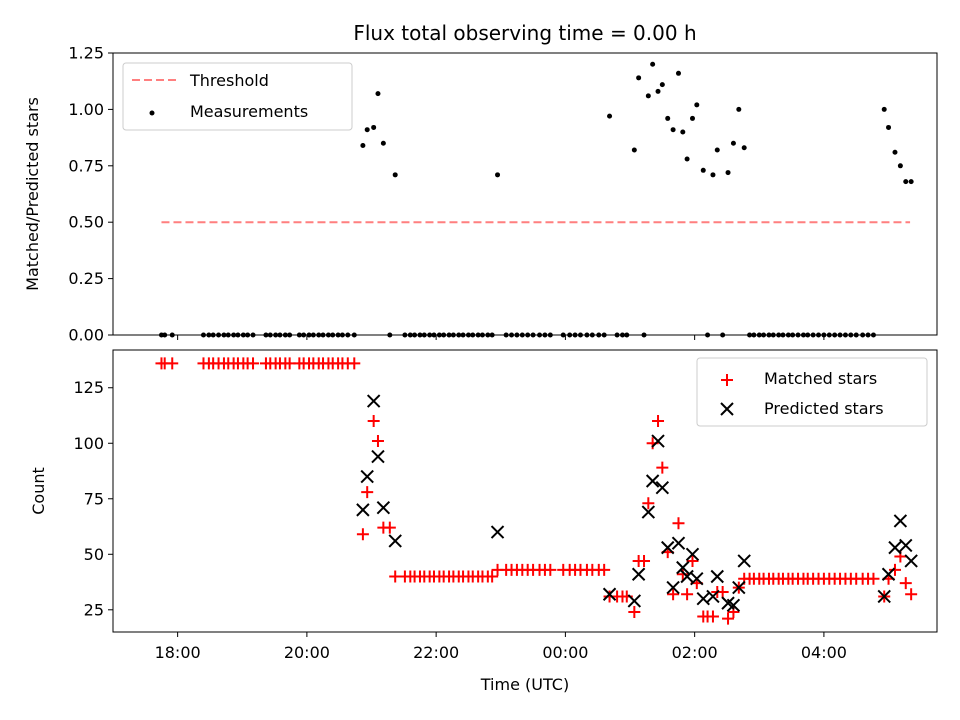 The image size is (960, 720). I want to click on ratio-x-ticks, so click(501, 337).